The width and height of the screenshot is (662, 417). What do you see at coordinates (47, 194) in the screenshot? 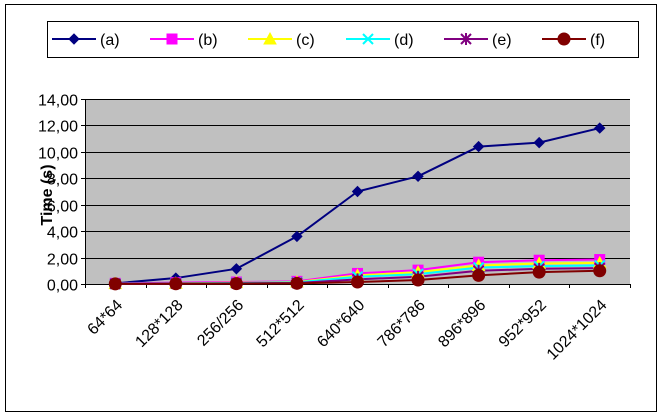
I see `y-axis-label: Time (s)` at bounding box center [47, 194].